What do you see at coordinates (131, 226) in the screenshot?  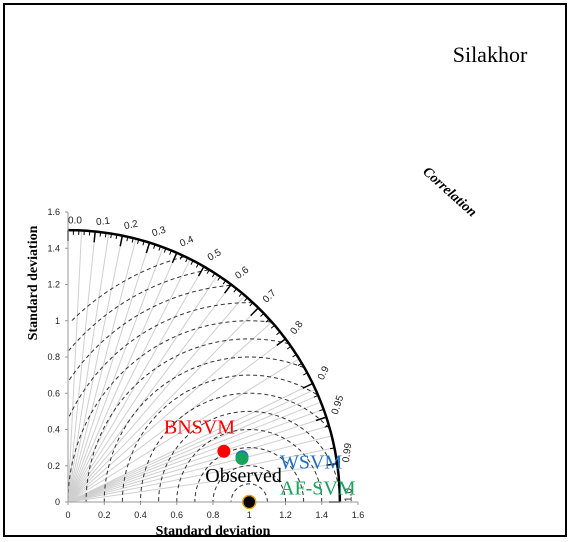 I see `correlation-tick-label: 0.2` at bounding box center [131, 226].